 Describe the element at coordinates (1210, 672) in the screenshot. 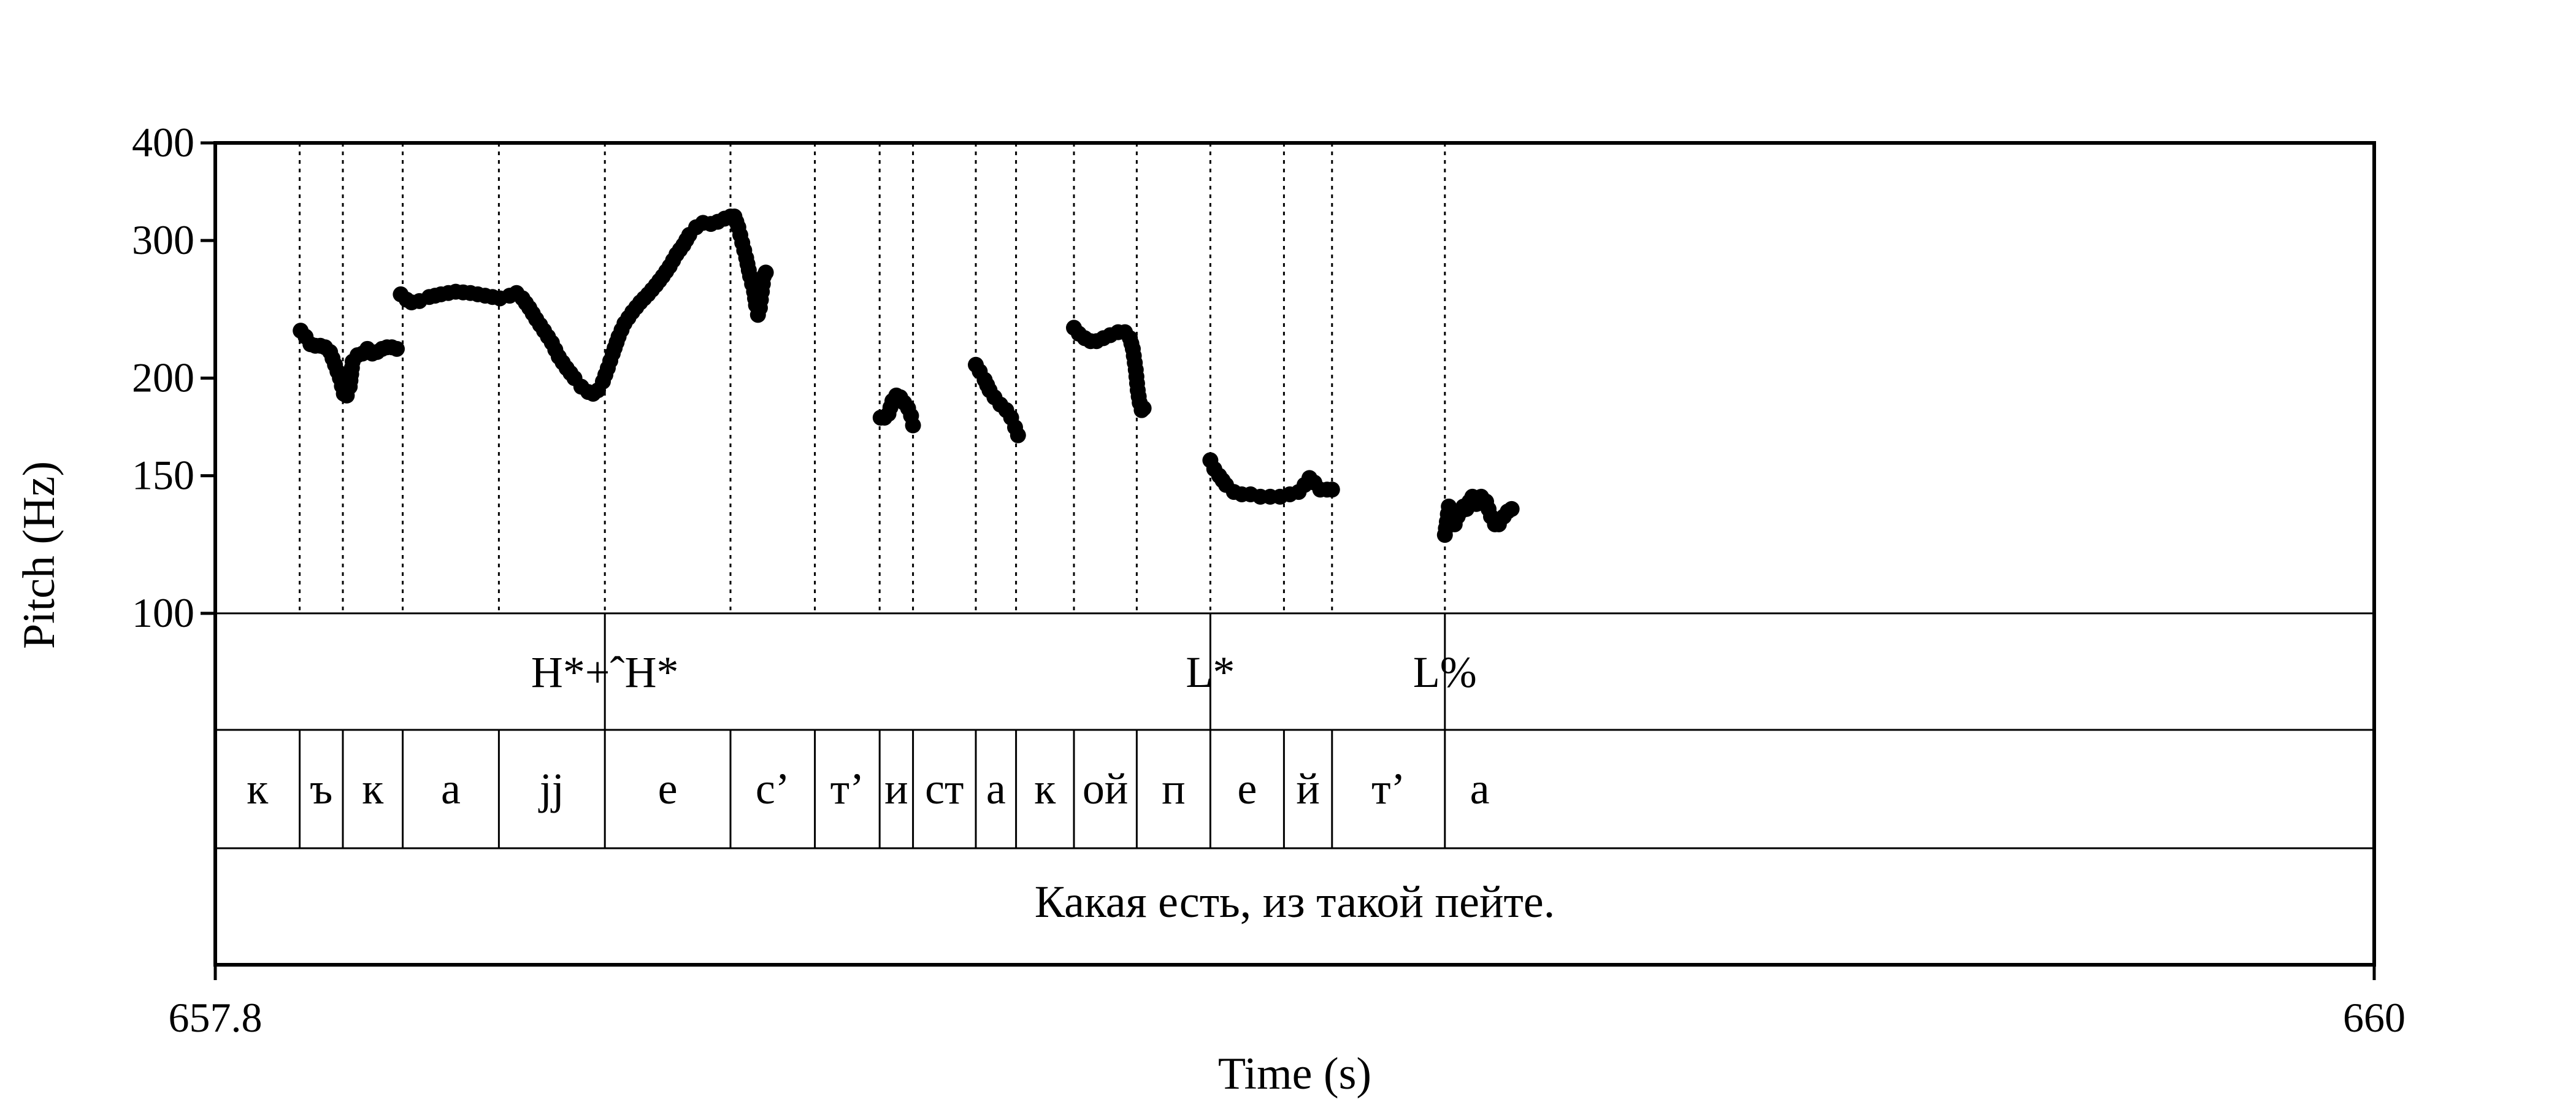

I see `tone-label: L*` at that location.